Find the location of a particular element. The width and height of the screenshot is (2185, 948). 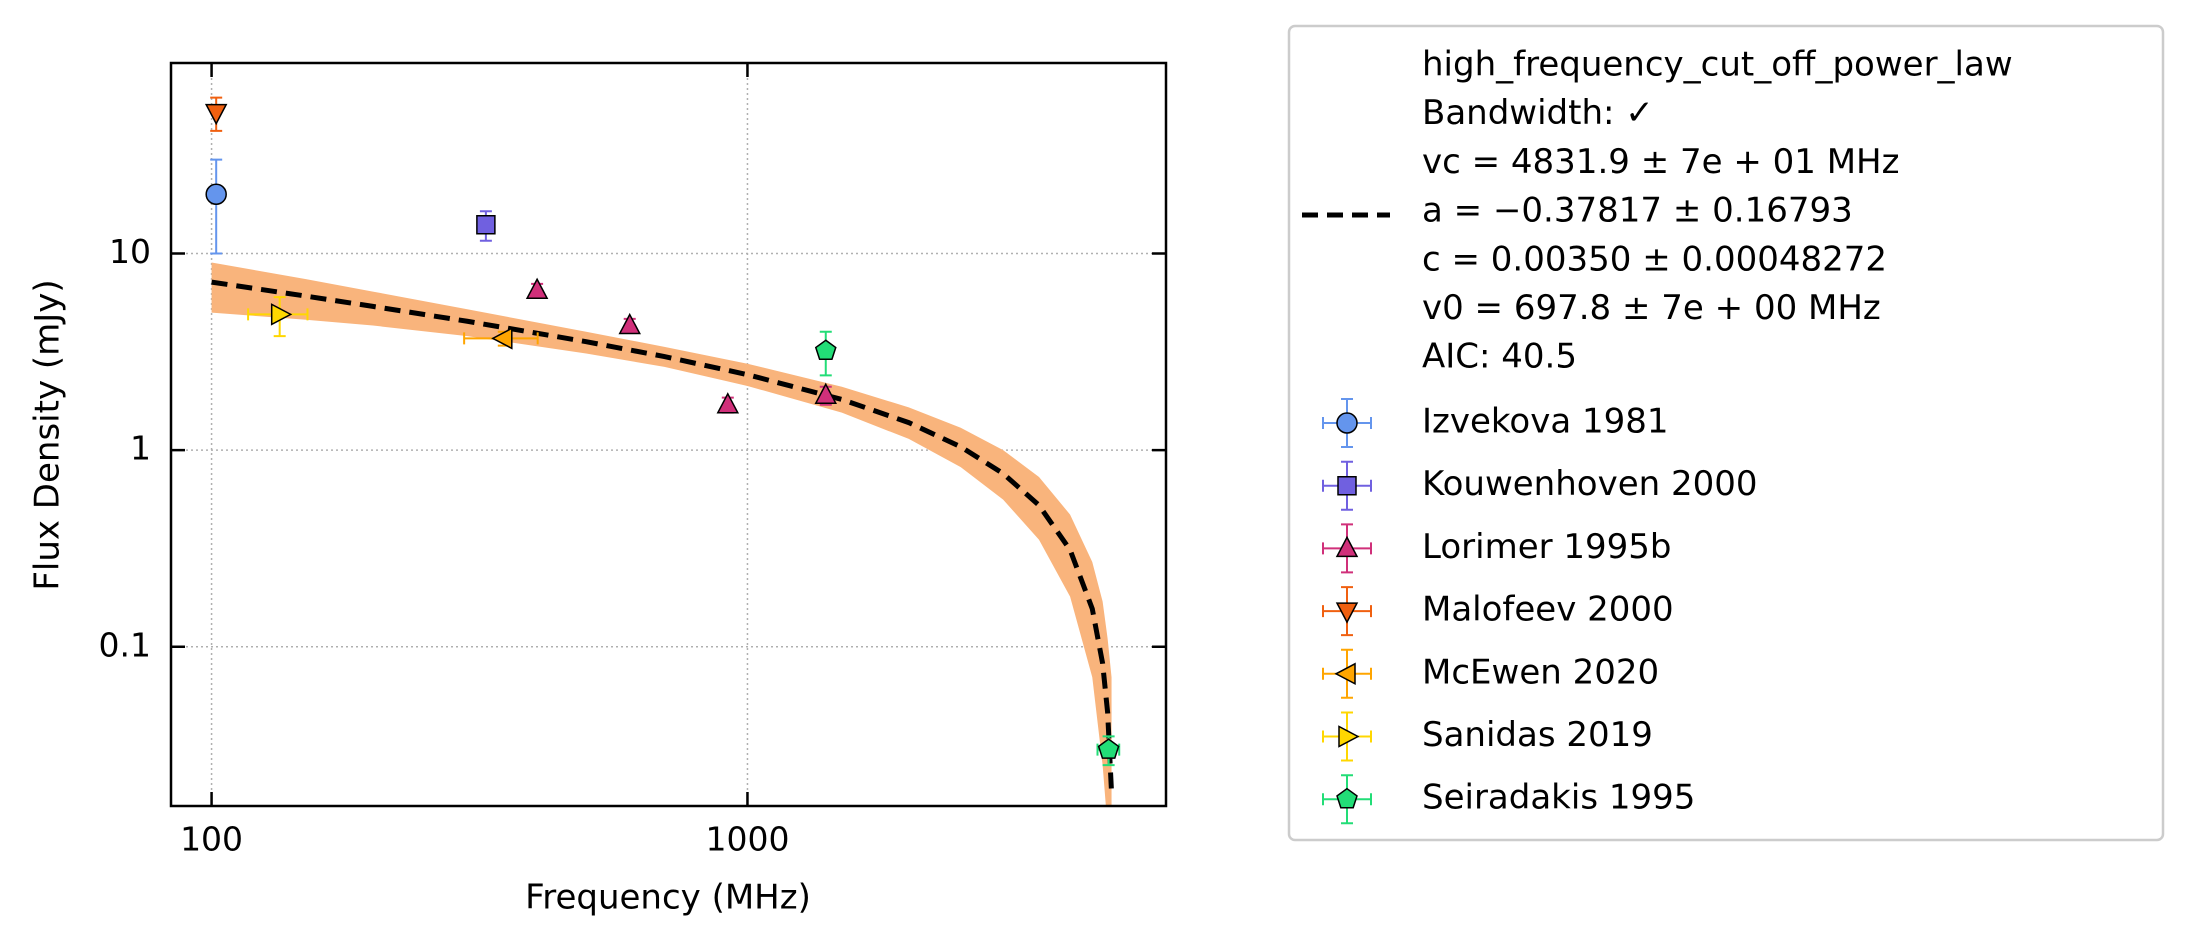

y-axis-label: Flux Density (mJy) is located at coordinates (48, 434).